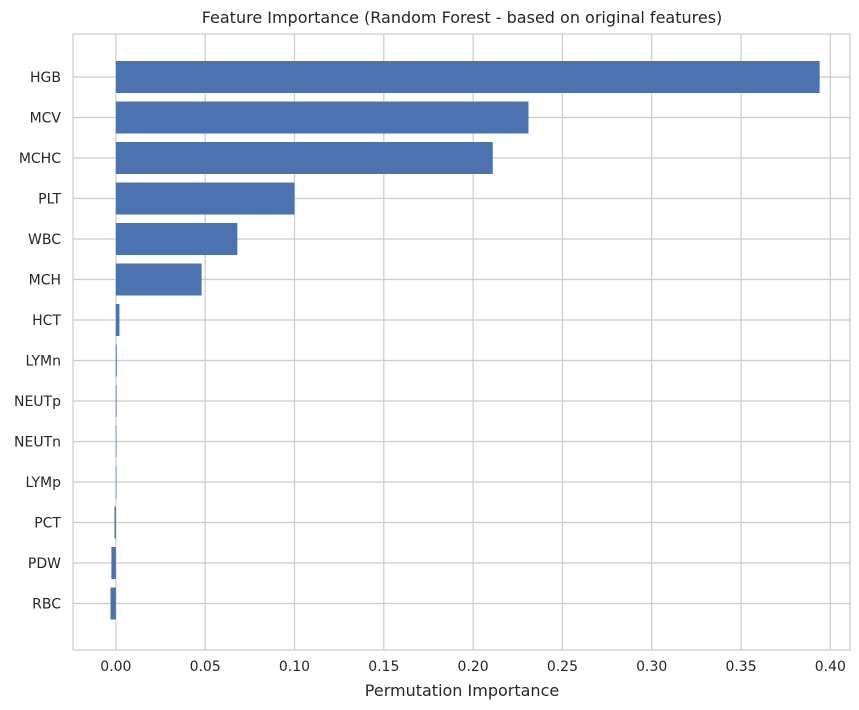 The image size is (859, 710). Describe the element at coordinates (294, 667) in the screenshot. I see `x-tick-label: 0.10` at that location.